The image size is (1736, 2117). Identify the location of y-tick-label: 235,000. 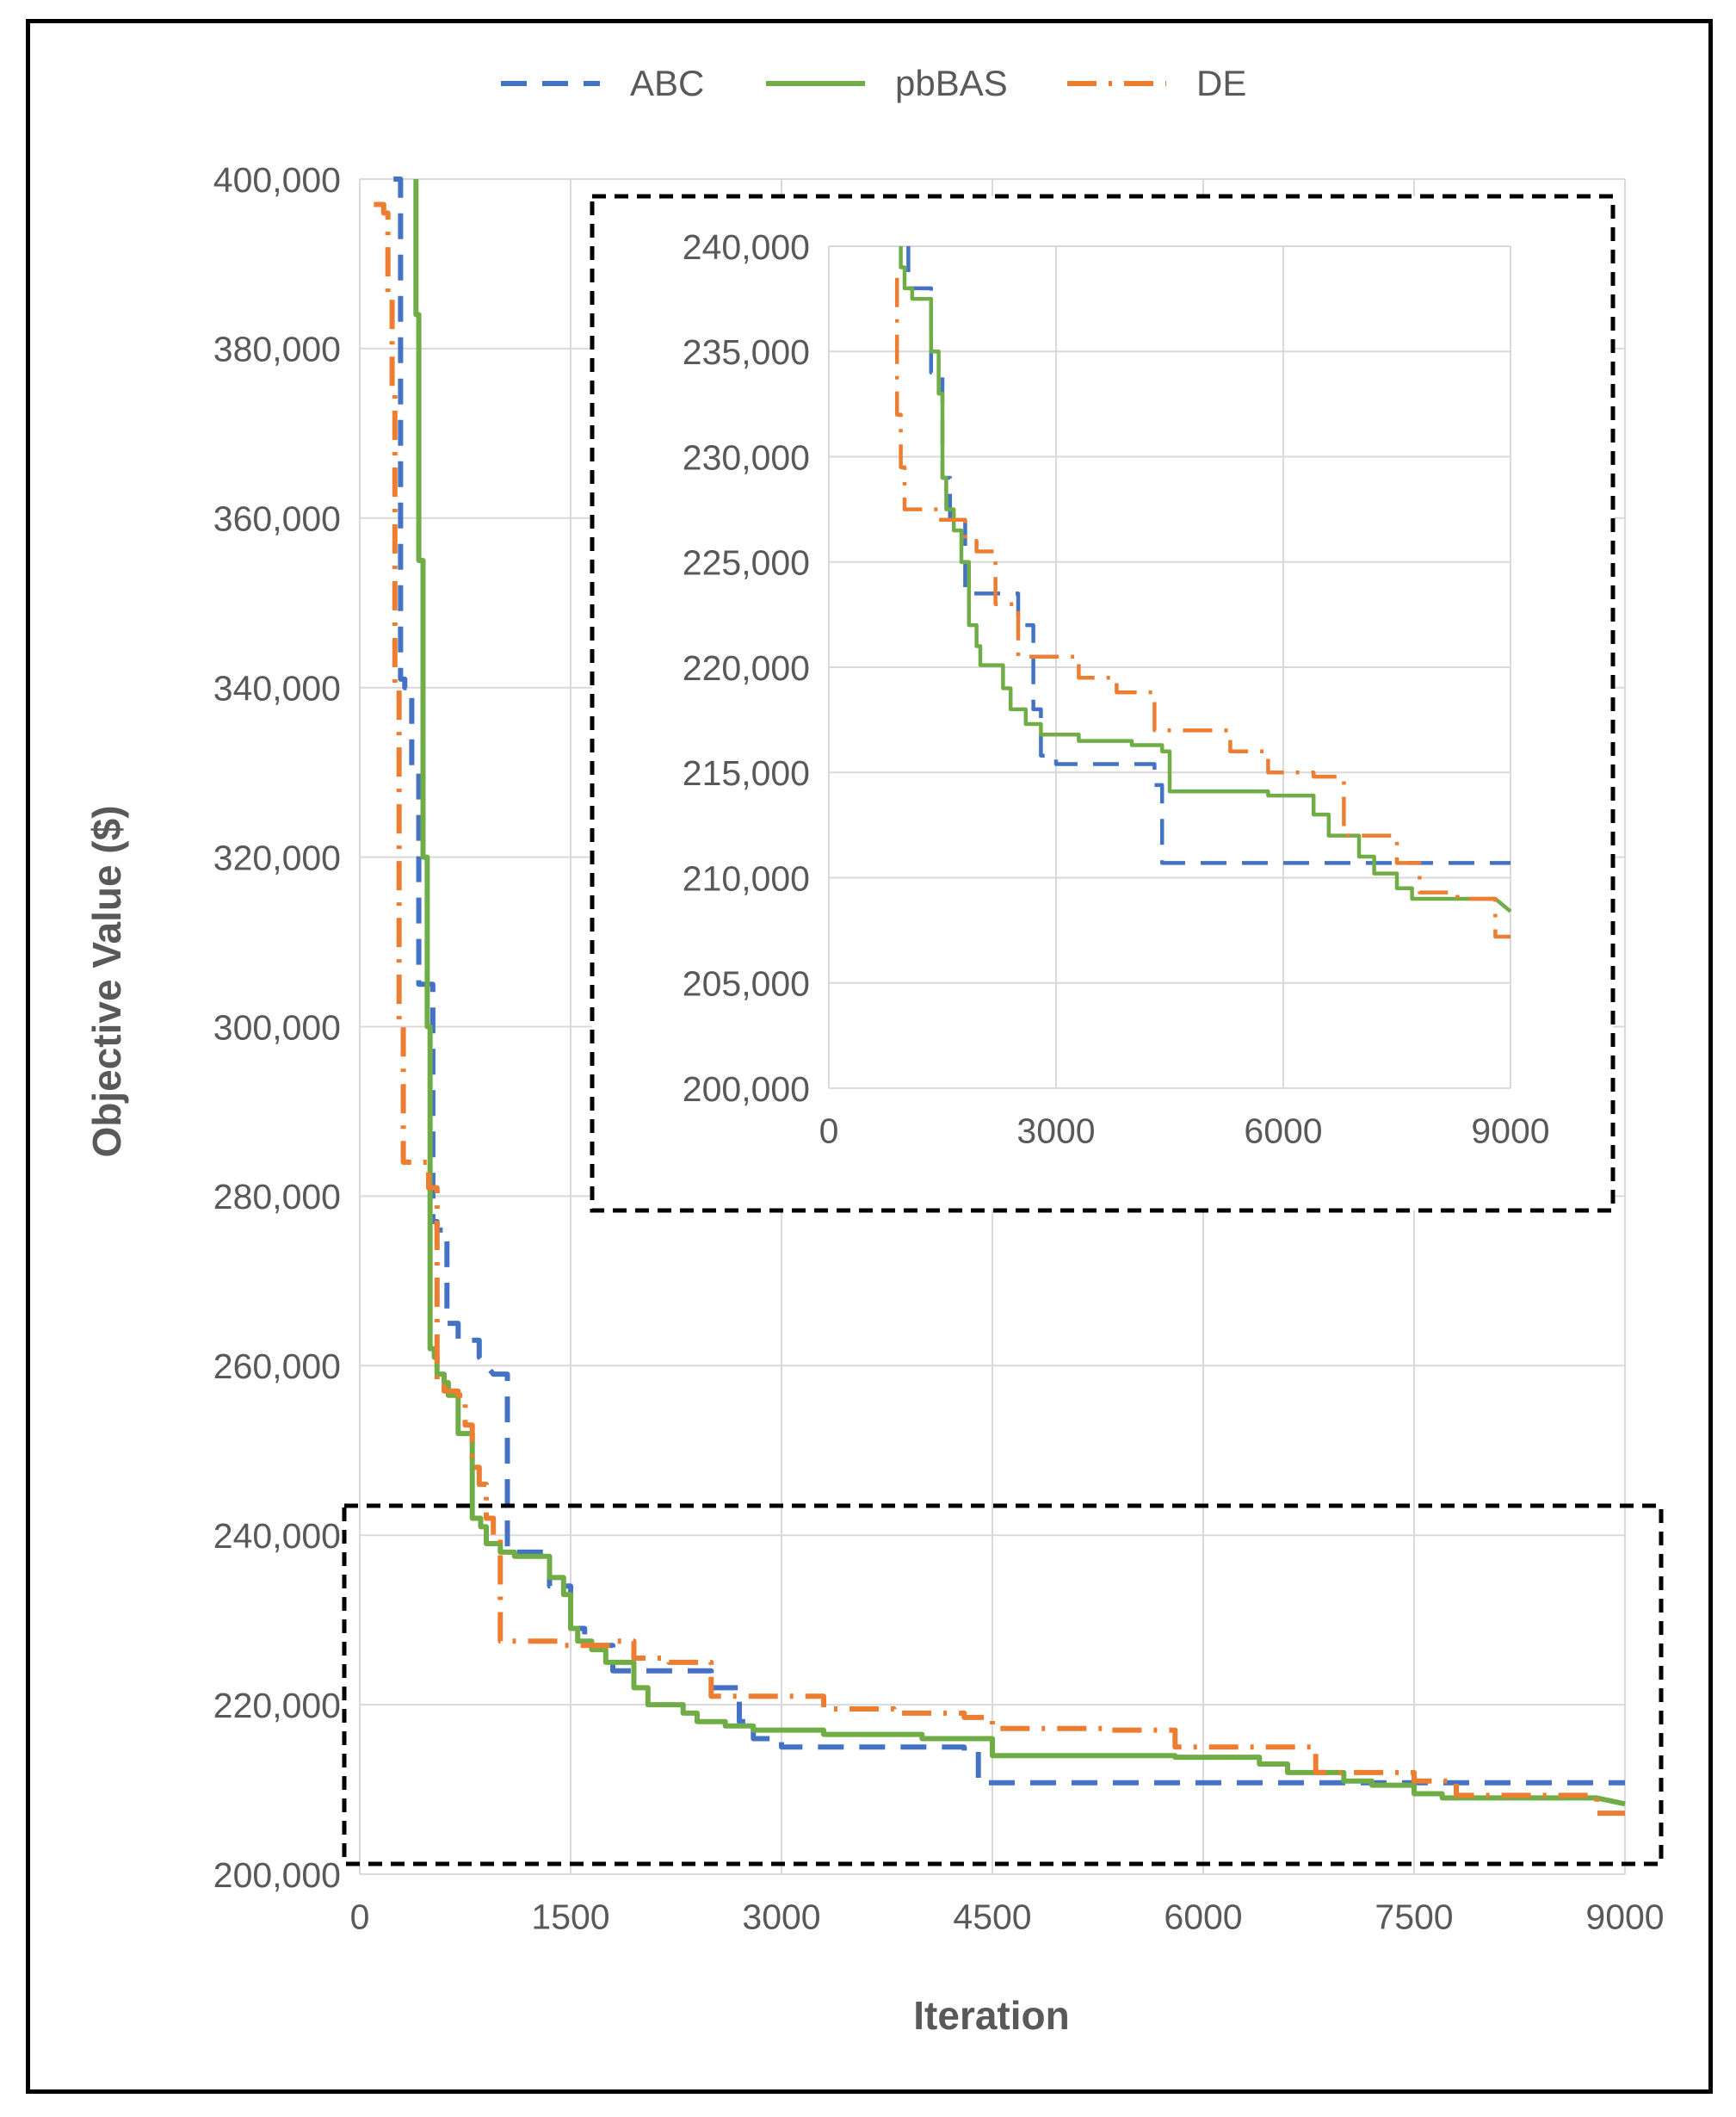
(746, 352).